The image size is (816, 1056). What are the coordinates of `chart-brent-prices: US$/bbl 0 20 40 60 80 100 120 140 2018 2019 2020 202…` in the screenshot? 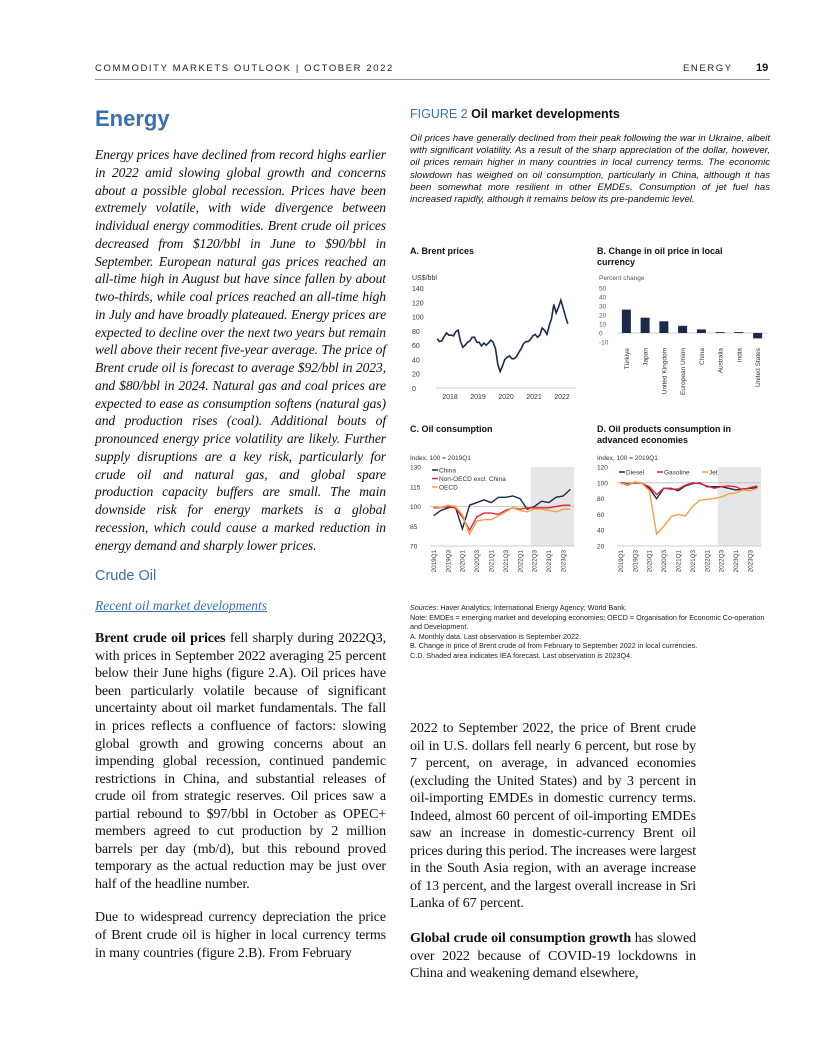 It's located at (494, 338).